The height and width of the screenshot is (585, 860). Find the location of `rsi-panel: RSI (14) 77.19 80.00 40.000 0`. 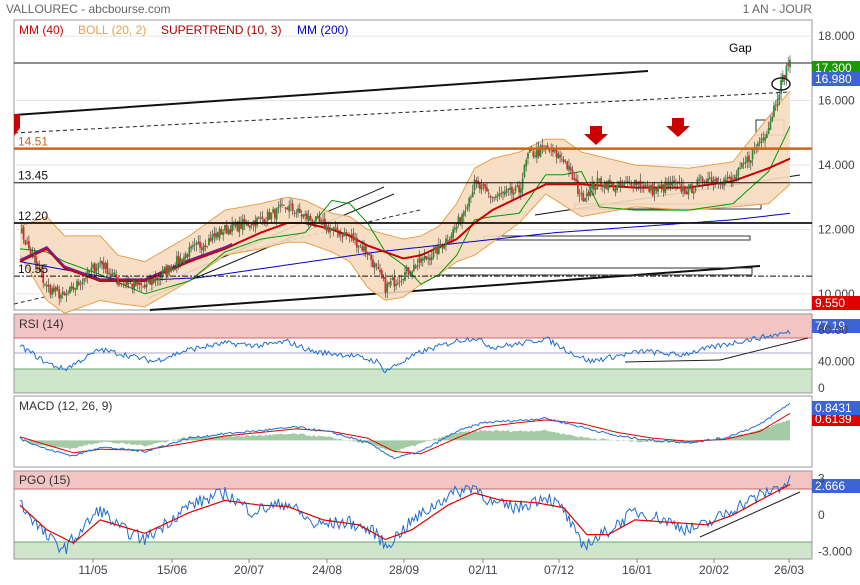

rsi-panel: RSI (14) 77.19 80.00 40.000 0 is located at coordinates (436, 354).